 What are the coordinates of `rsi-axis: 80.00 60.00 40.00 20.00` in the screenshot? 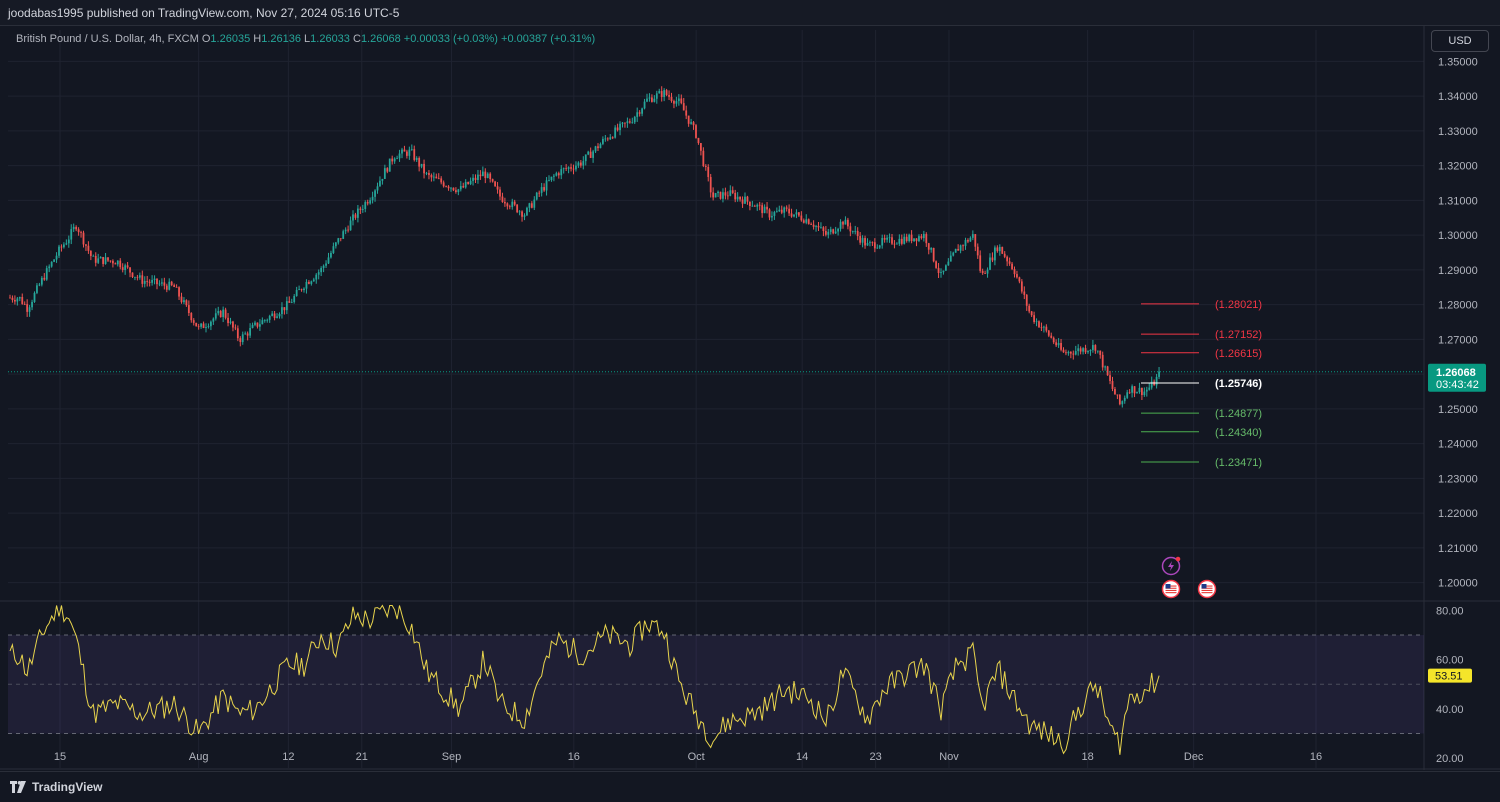 It's located at (1450, 685).